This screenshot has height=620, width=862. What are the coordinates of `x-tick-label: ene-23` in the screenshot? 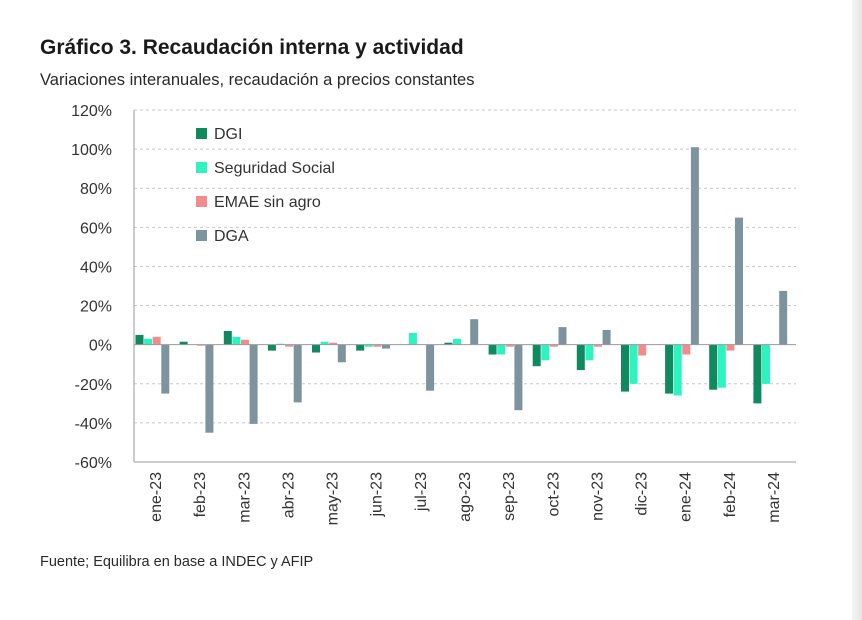 It's located at (156, 497).